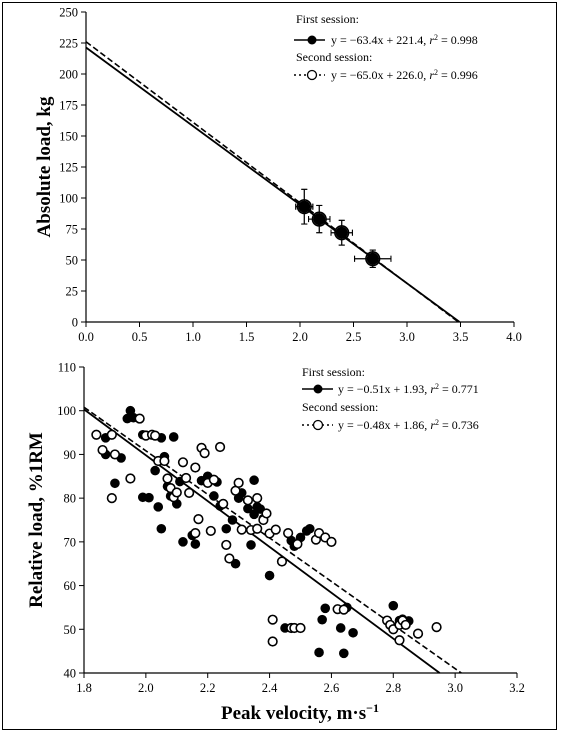  I want to click on chart1-legend-marker-filled, so click(312, 40).